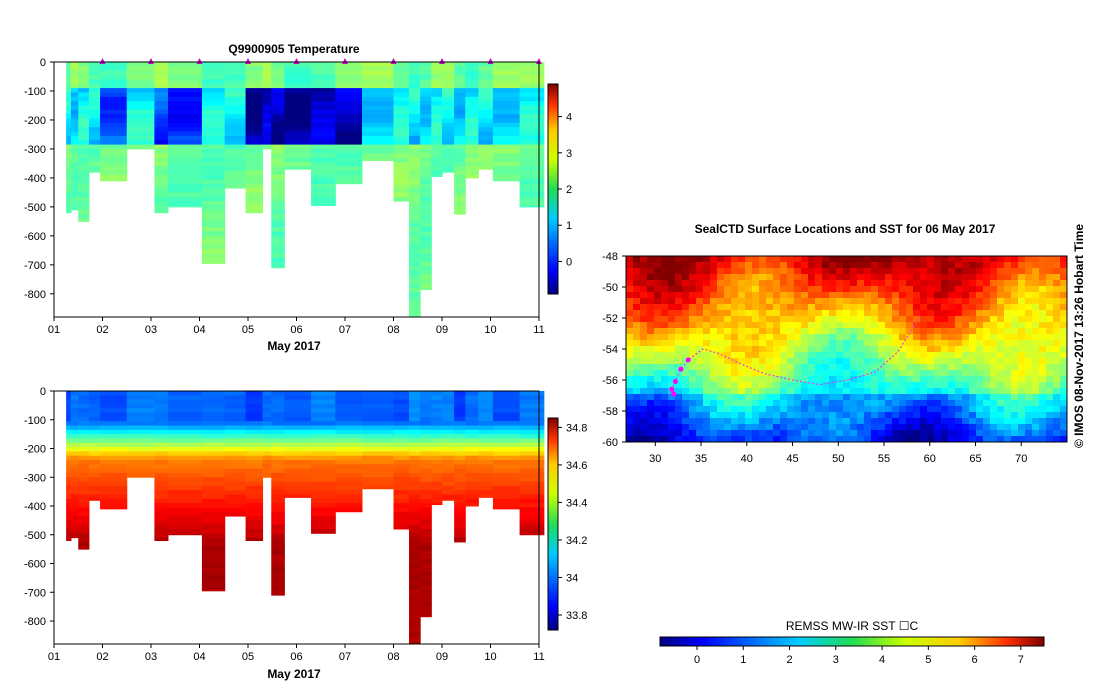  Describe the element at coordinates (35, 237) in the screenshot. I see `y-tick-label: -600` at that location.